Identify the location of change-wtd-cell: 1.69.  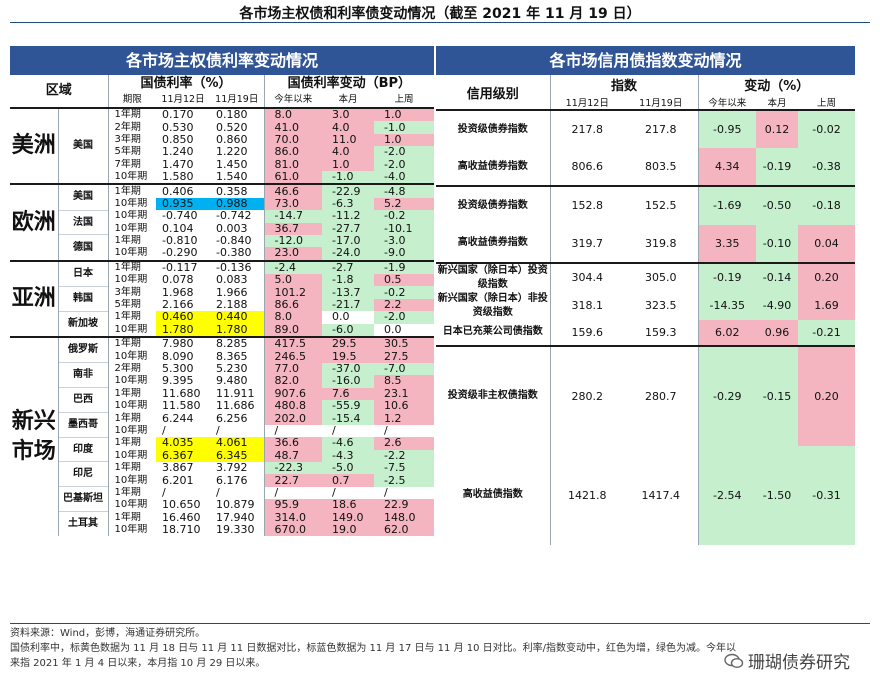
(827, 305).